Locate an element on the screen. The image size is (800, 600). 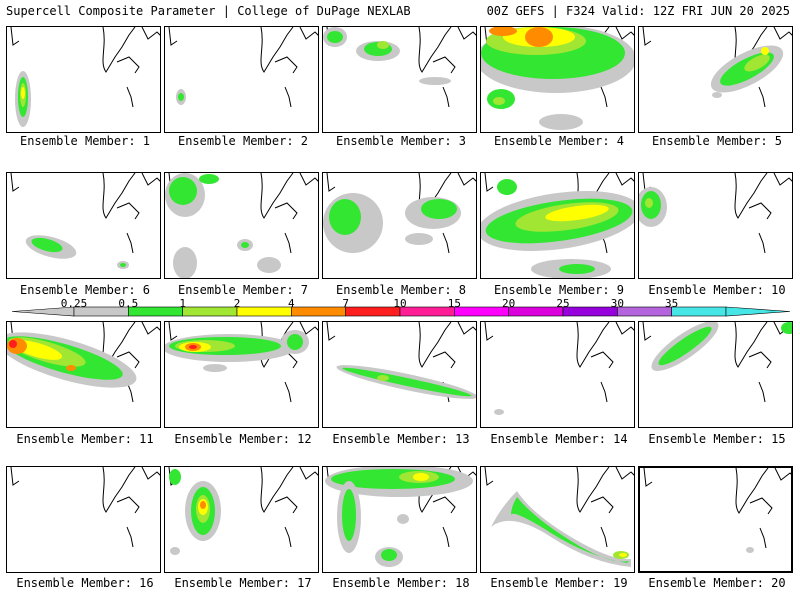
member-label-8: Ensemble Member: 8 is located at coordinates (401, 290).